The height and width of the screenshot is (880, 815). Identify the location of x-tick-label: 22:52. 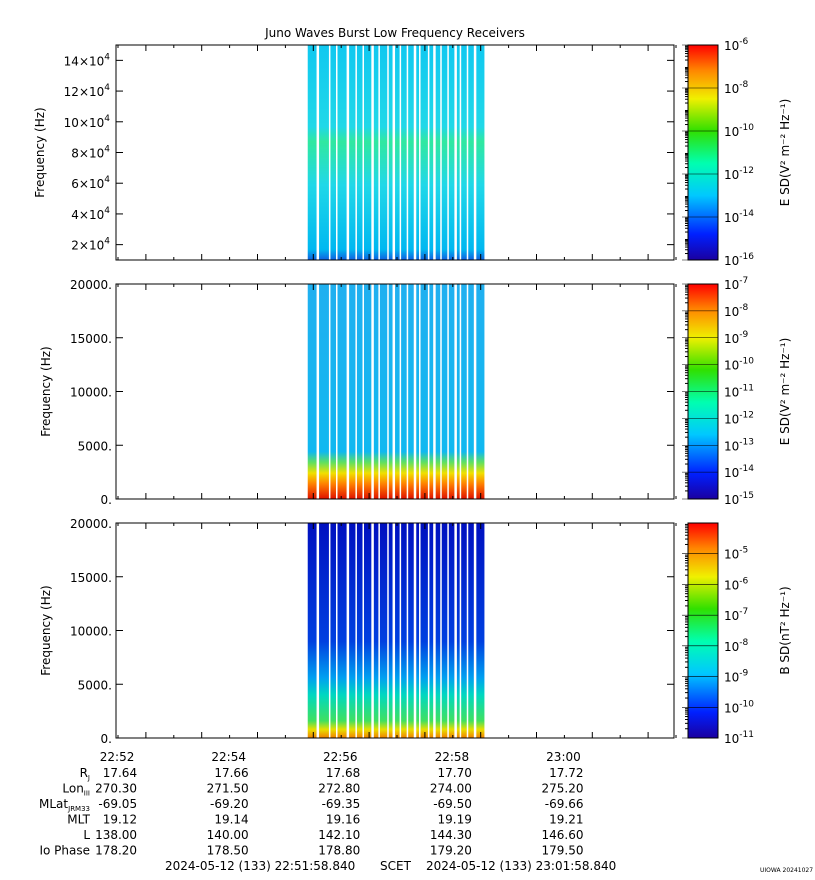
(117, 757).